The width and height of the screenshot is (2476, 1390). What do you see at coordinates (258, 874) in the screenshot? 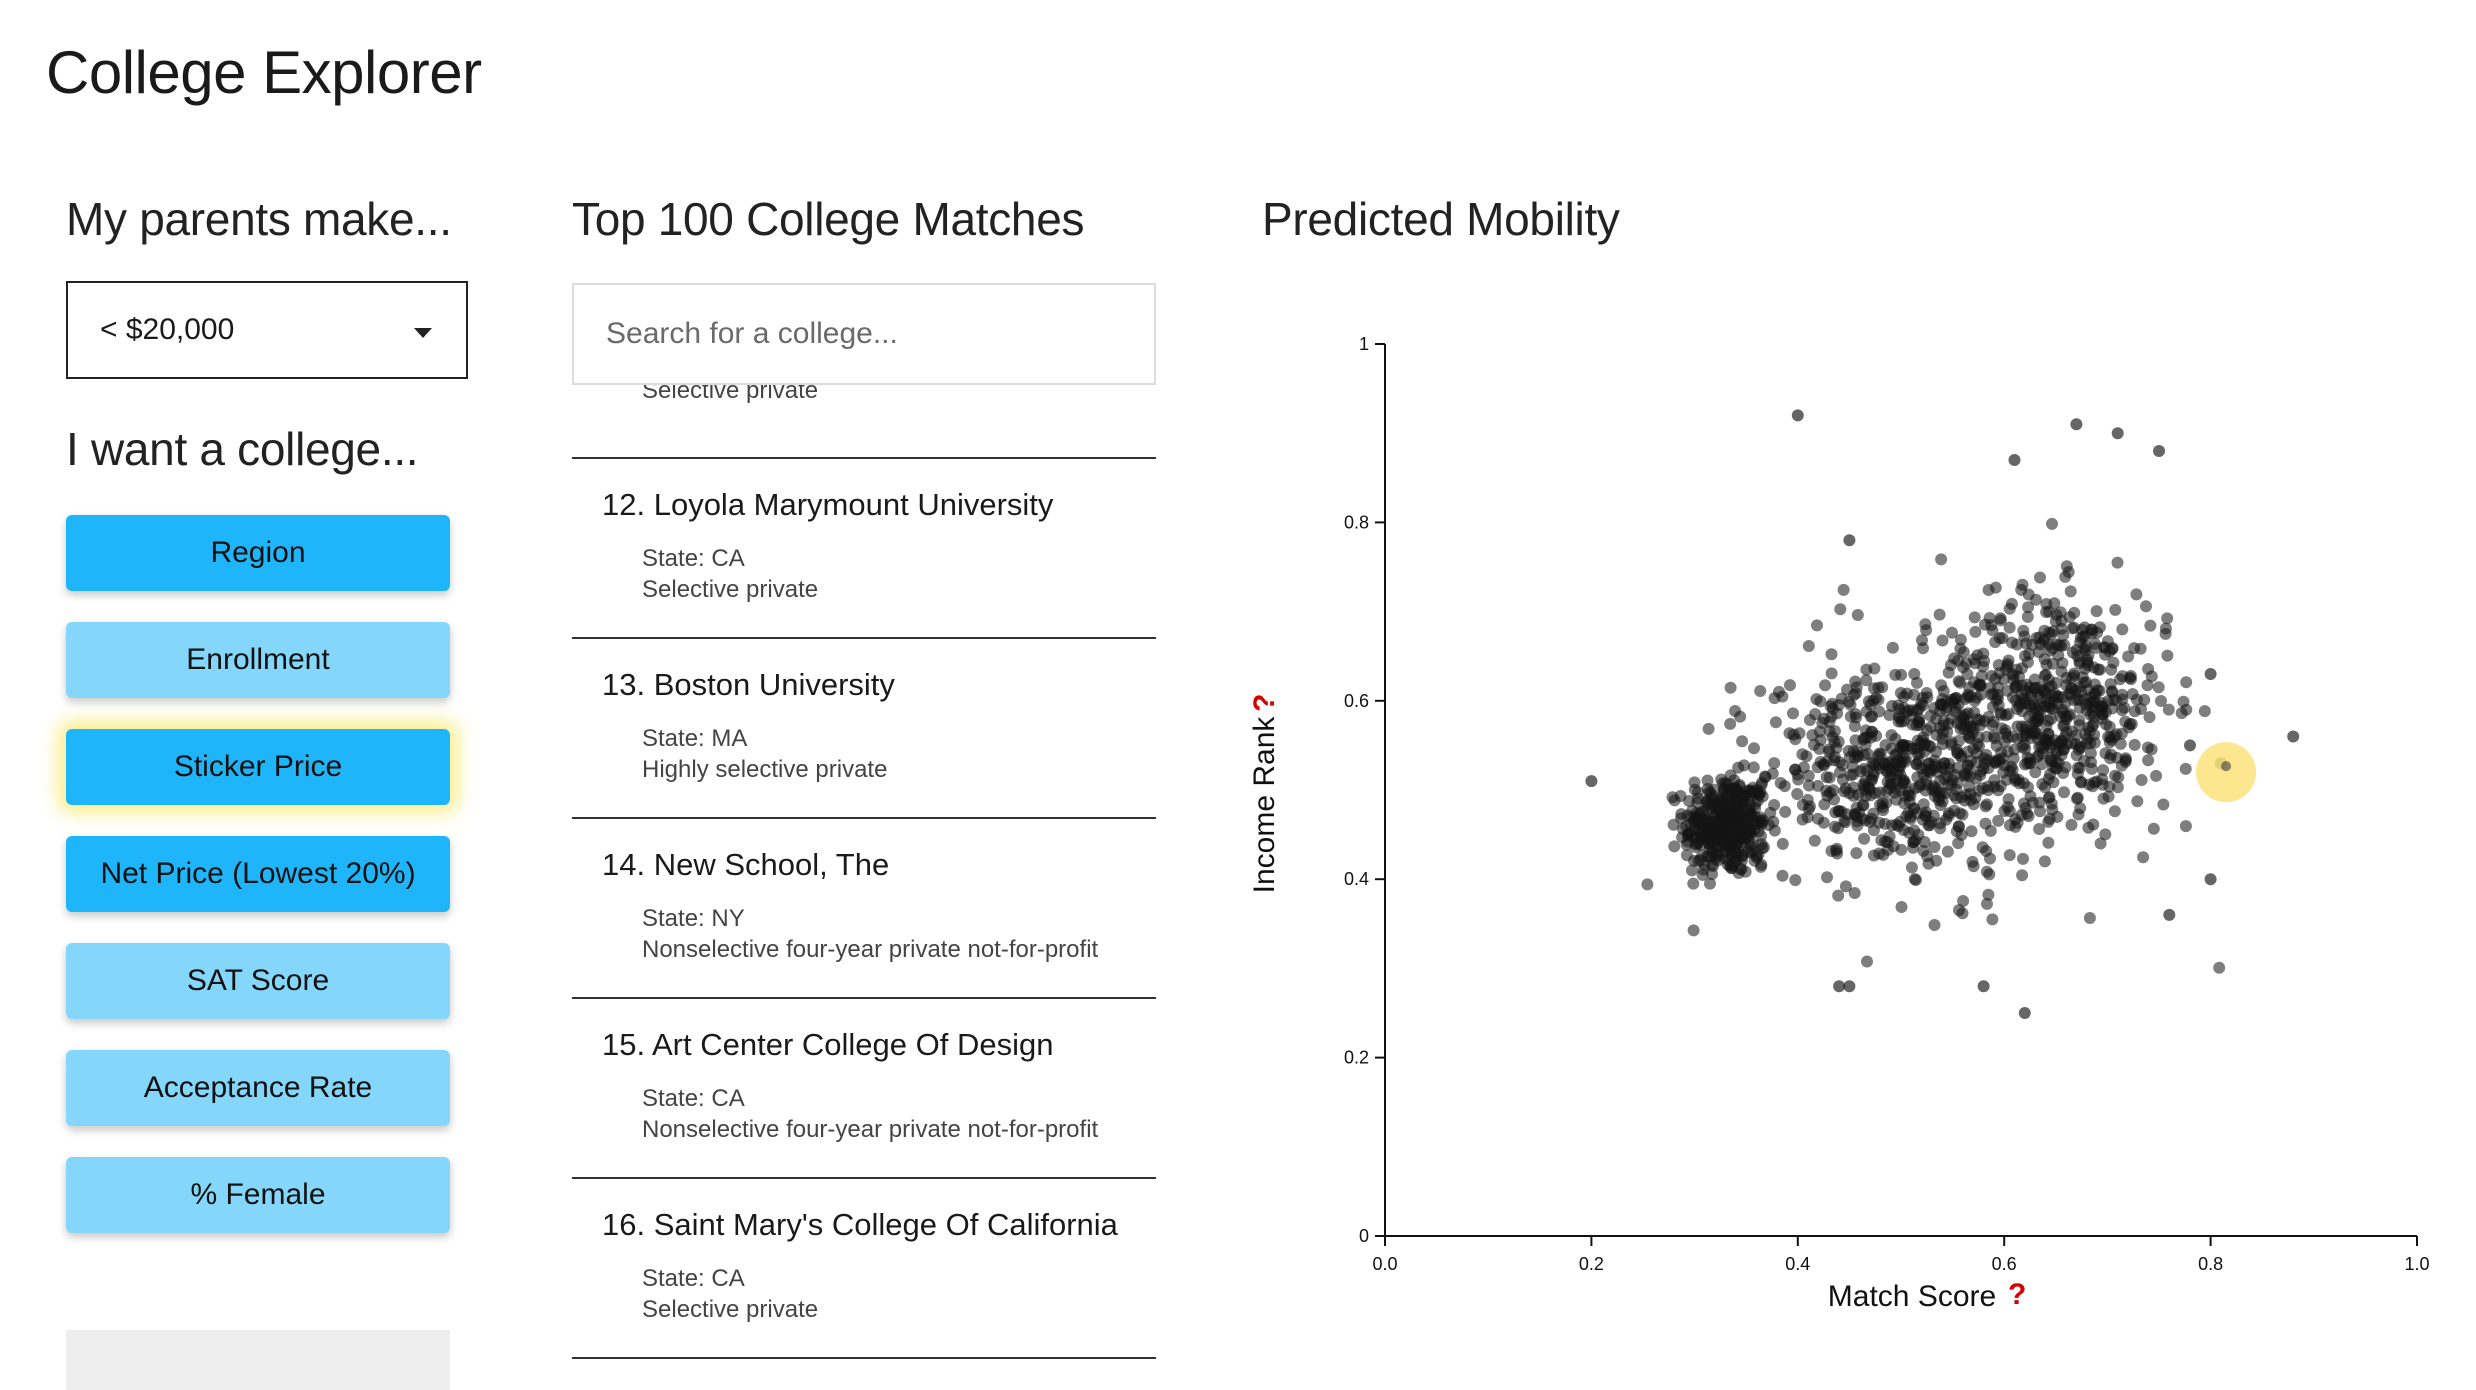
I see `filter-button-net-price: Net Price (Lowest 20%)` at bounding box center [258, 874].